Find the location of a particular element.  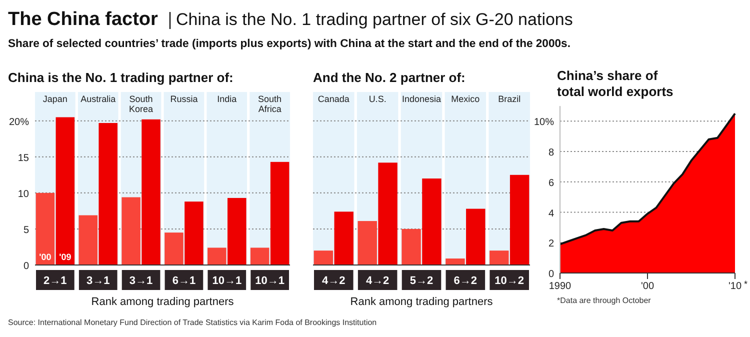

source-note: Source: International Monetary Fund Direction of Trade Statistics via Karim Foda of Brookings Institution is located at coordinates (192, 322).